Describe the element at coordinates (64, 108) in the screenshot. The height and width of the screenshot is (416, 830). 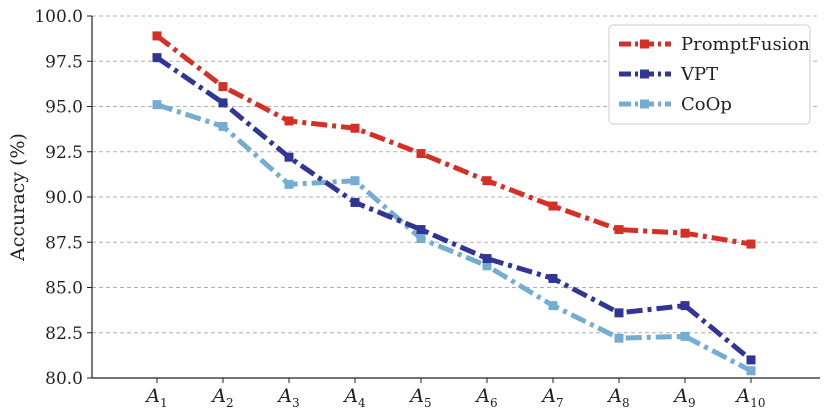
I see `y-tick-label: 95.0` at that location.